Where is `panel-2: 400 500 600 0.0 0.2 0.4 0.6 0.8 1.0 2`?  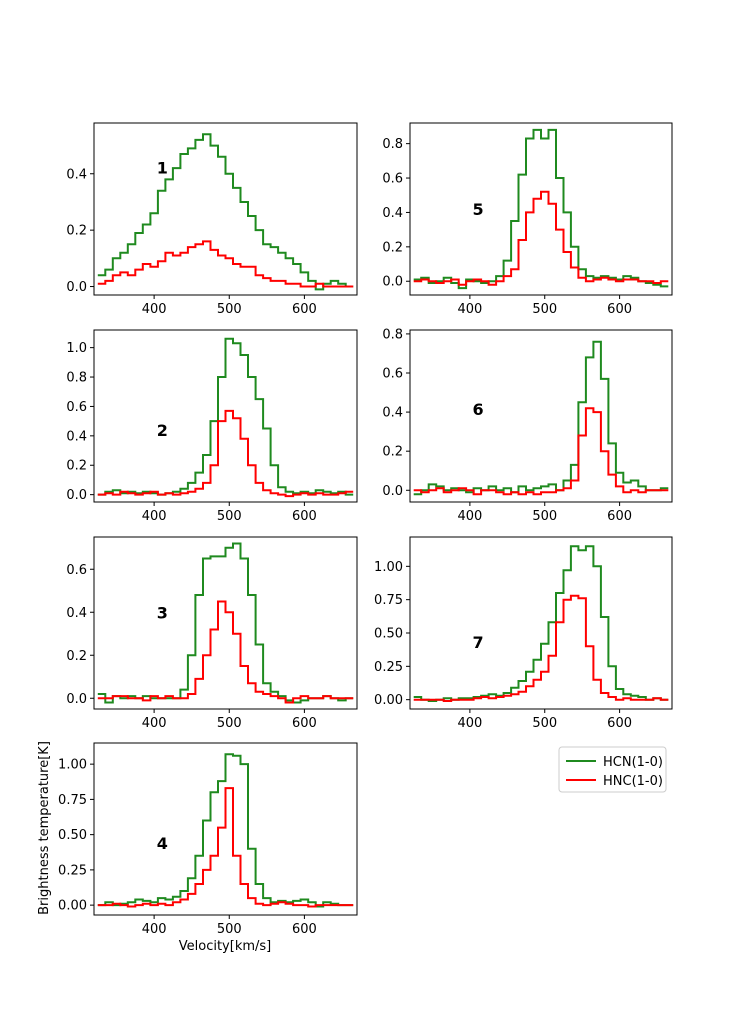 panel-2: 400 500 600 0.0 0.2 0.4 0.6 0.8 1.0 2 is located at coordinates (212, 426).